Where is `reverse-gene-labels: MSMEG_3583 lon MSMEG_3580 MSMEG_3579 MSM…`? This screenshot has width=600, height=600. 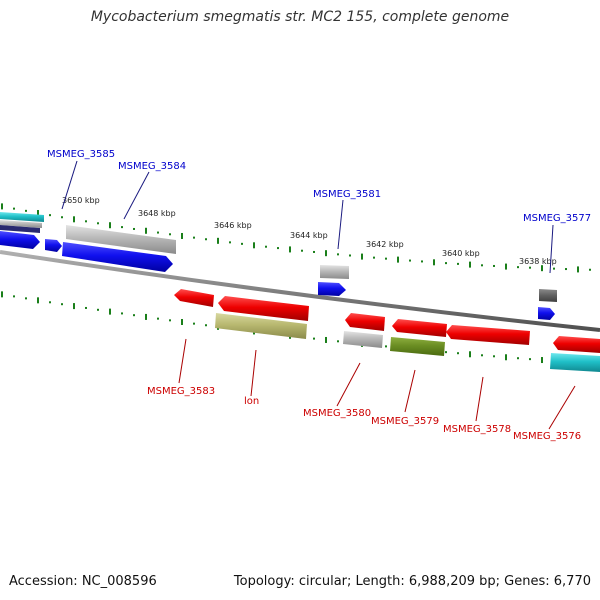
reverse-gene-labels: MSMEG_3583 lon MSMEG_3580 MSMEG_3579 MSM… is located at coordinates (364, 414).